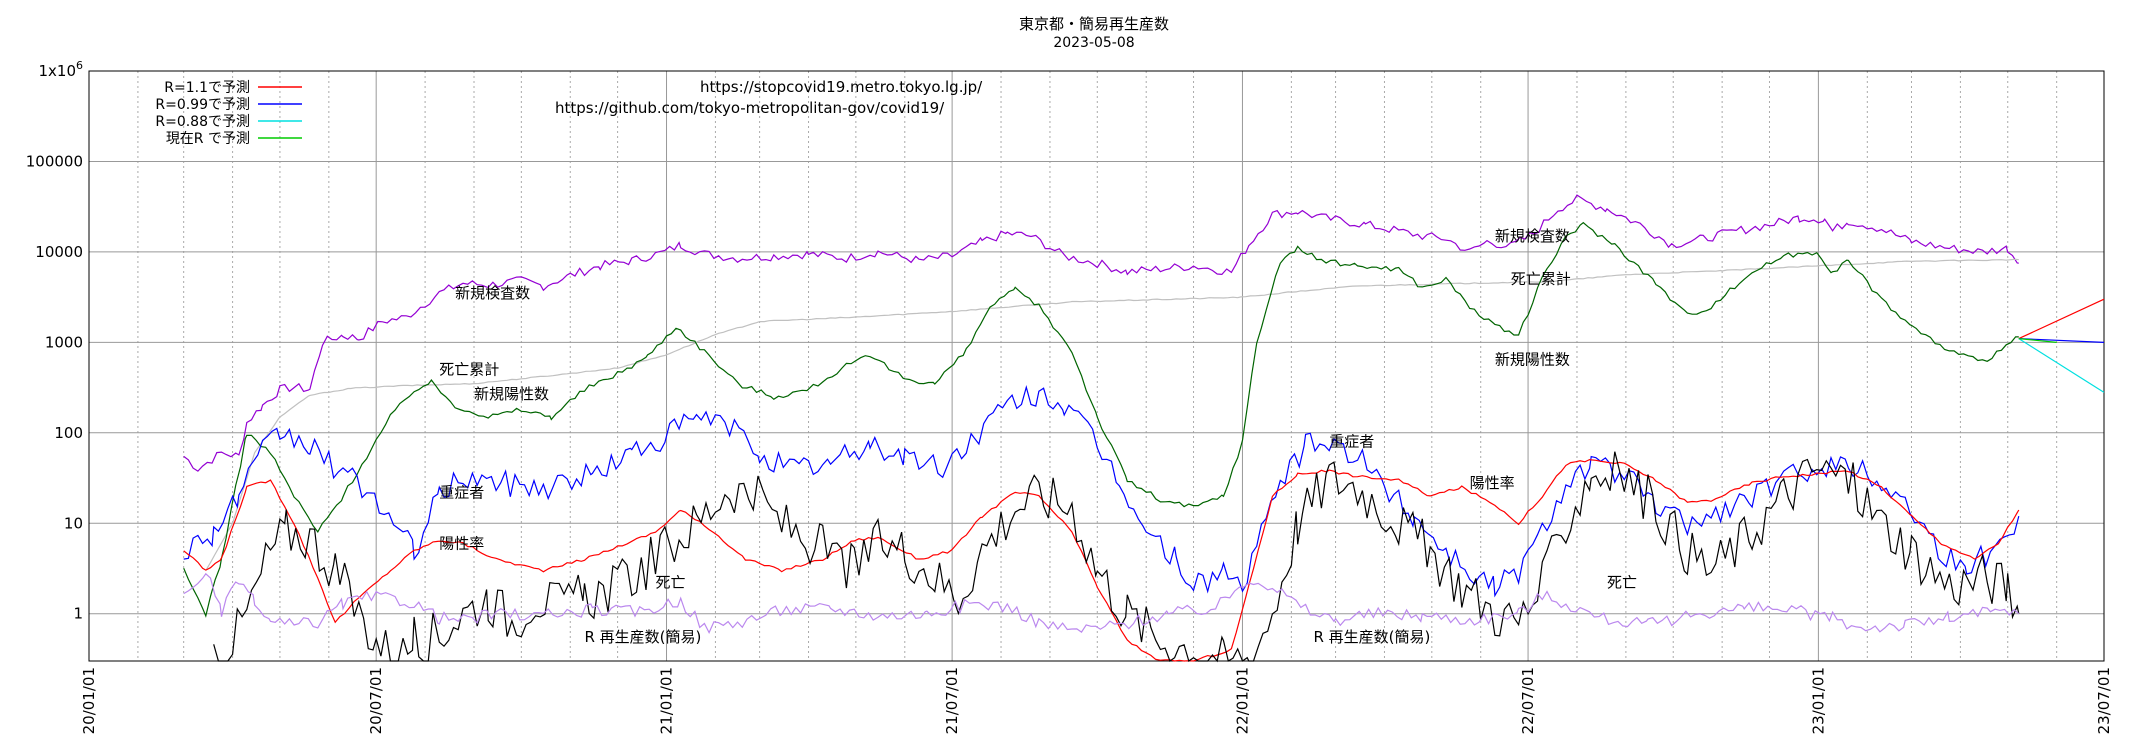 Image resolution: width=2131 pixels, height=747 pixels. I want to click on source-url-stopcovid: https://stopcovid19.metro.tokyo.lg.jp/, so click(841, 87).